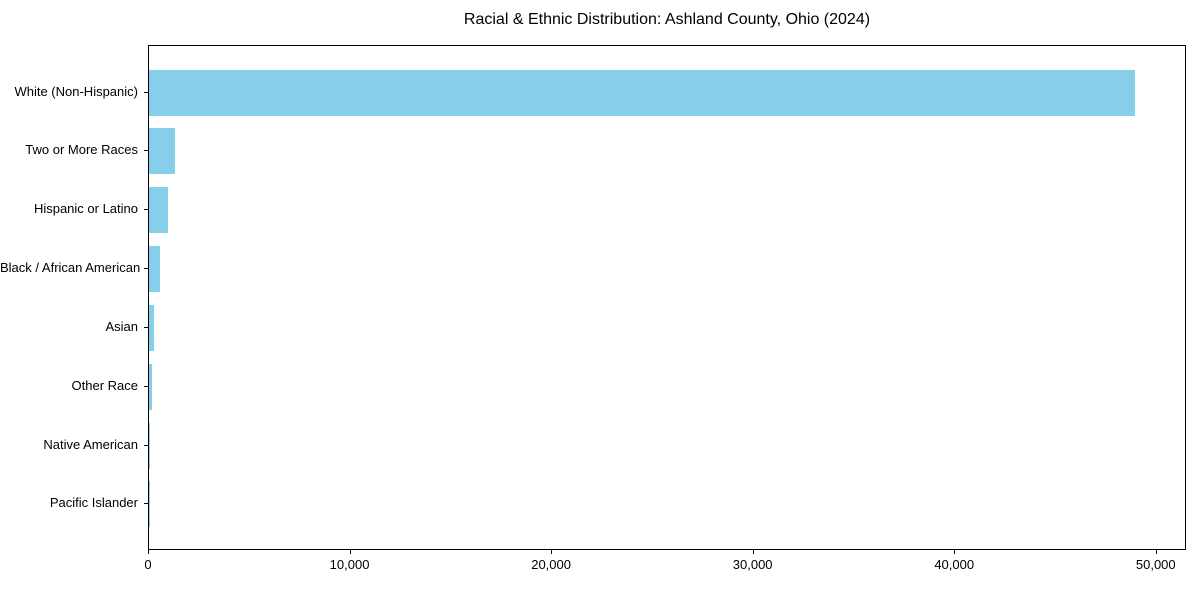 Image resolution: width=1200 pixels, height=600 pixels. What do you see at coordinates (151, 327) in the screenshot?
I see `bar-asian` at bounding box center [151, 327].